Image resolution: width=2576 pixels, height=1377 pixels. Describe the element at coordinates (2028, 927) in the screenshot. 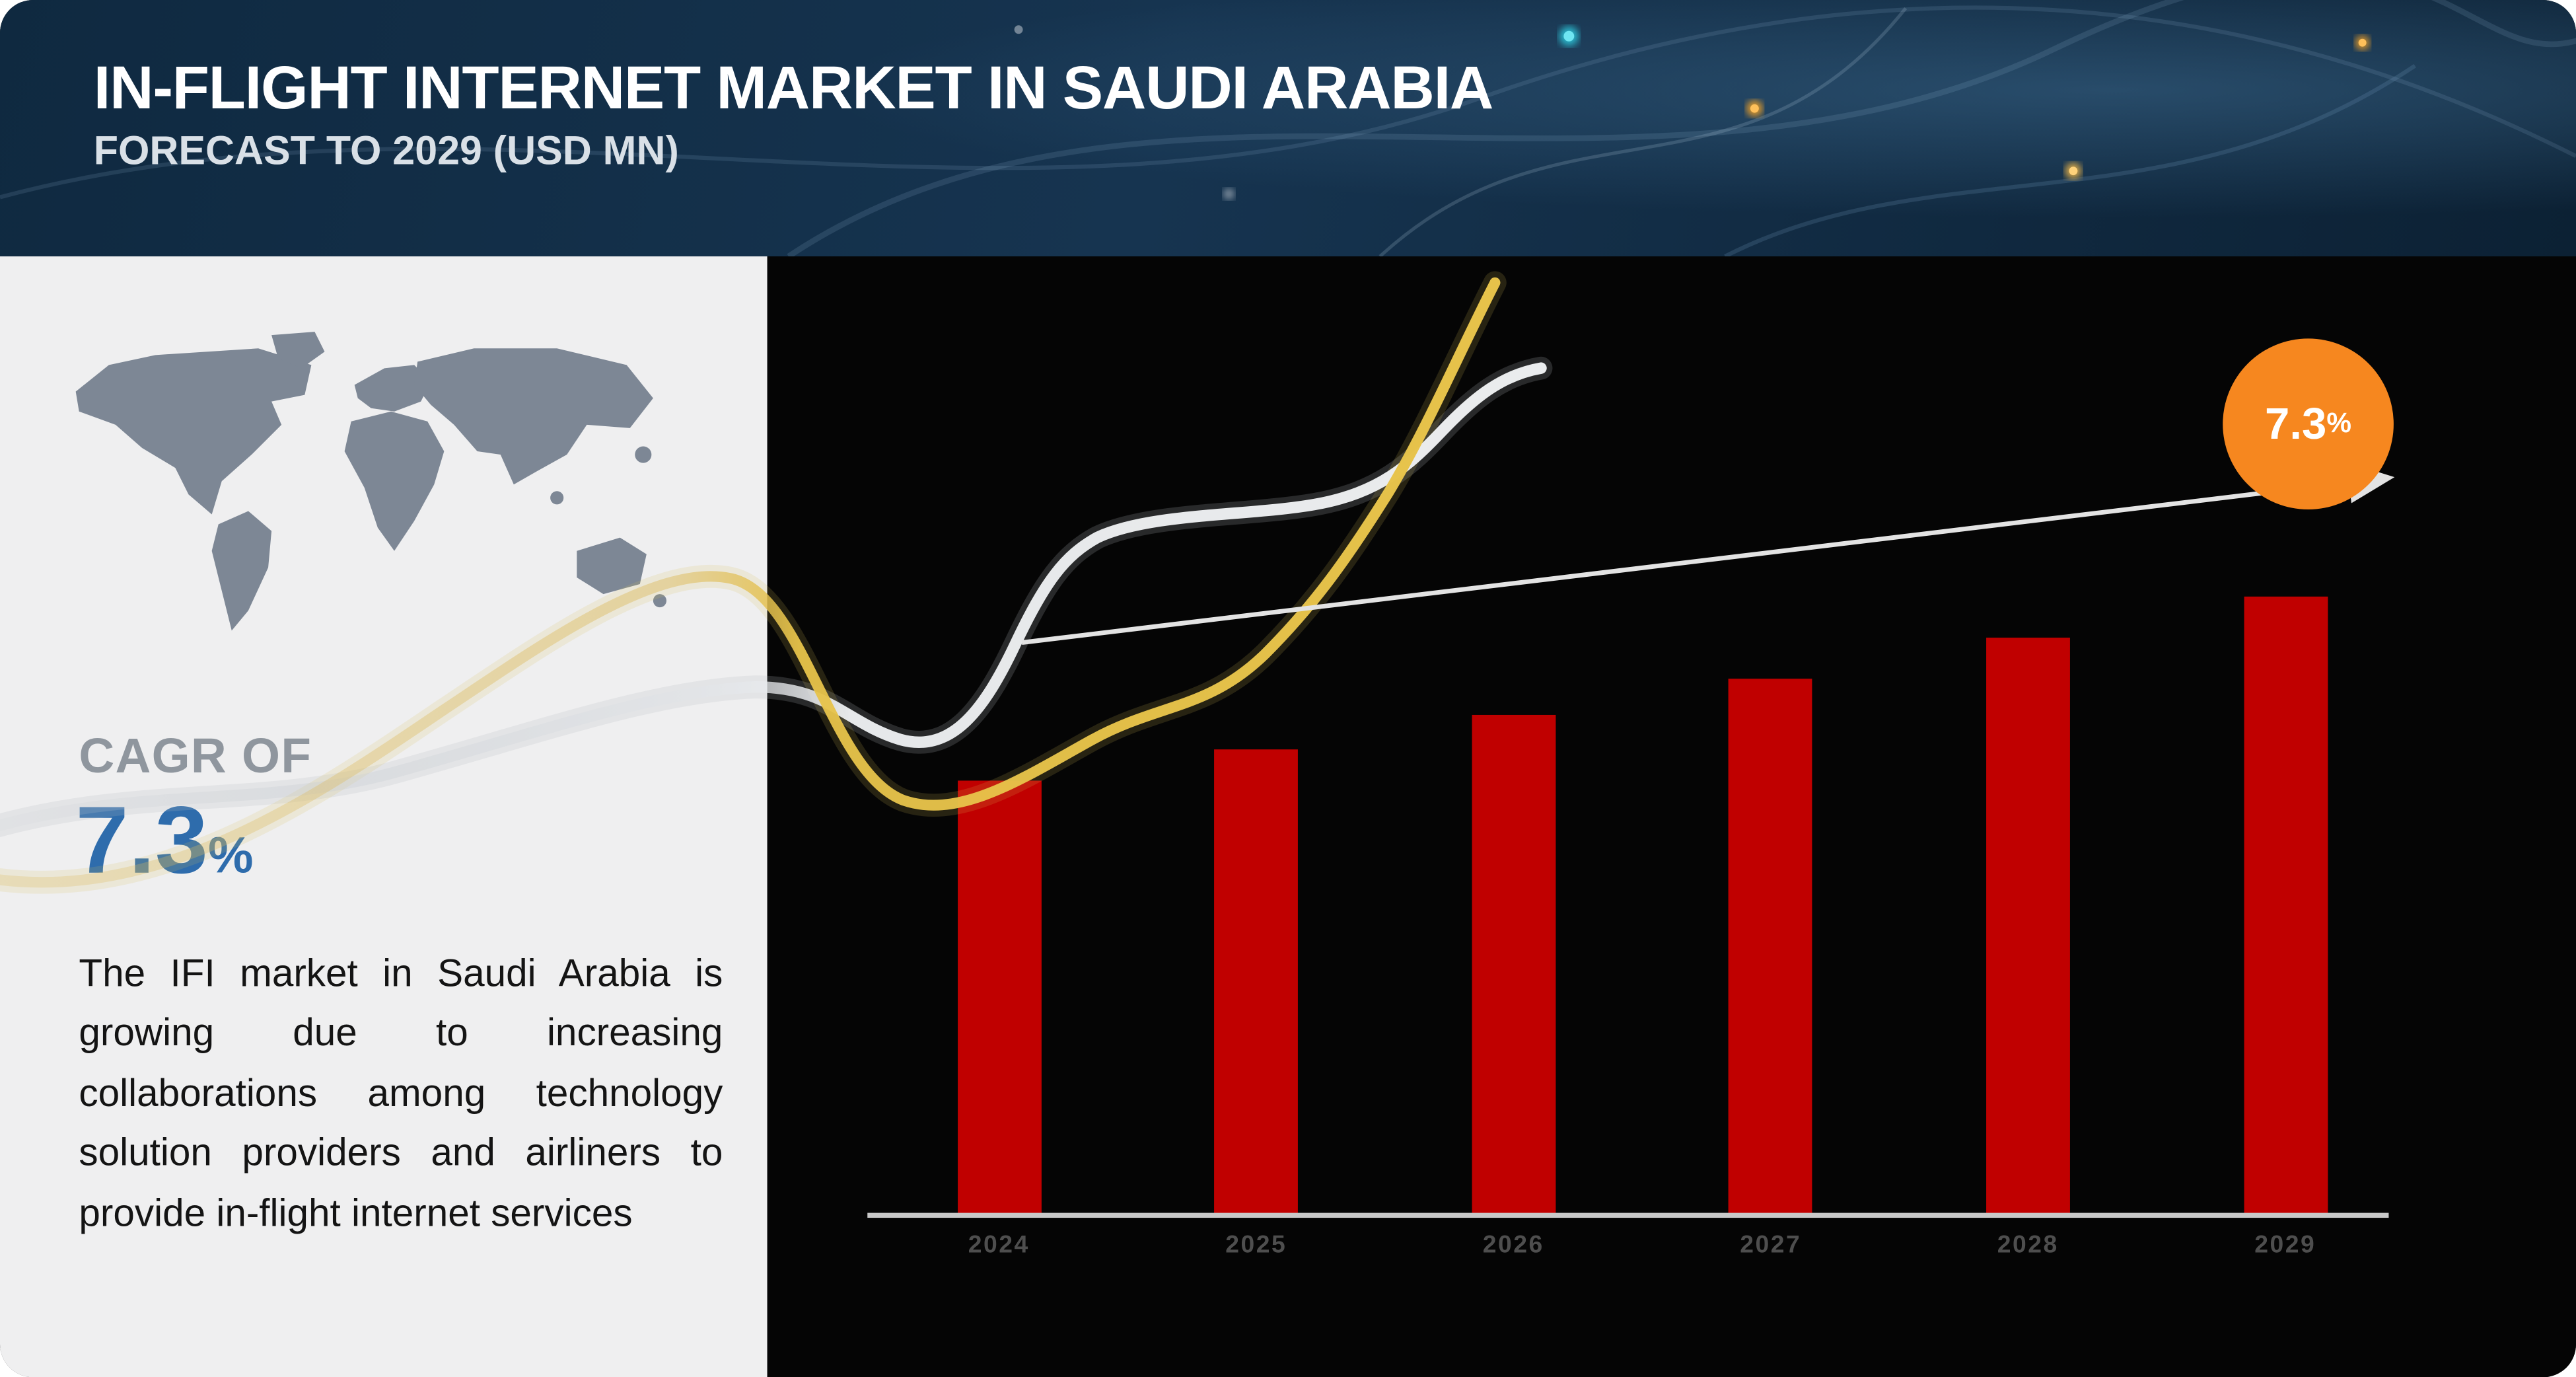

I see `bar-2028` at that location.